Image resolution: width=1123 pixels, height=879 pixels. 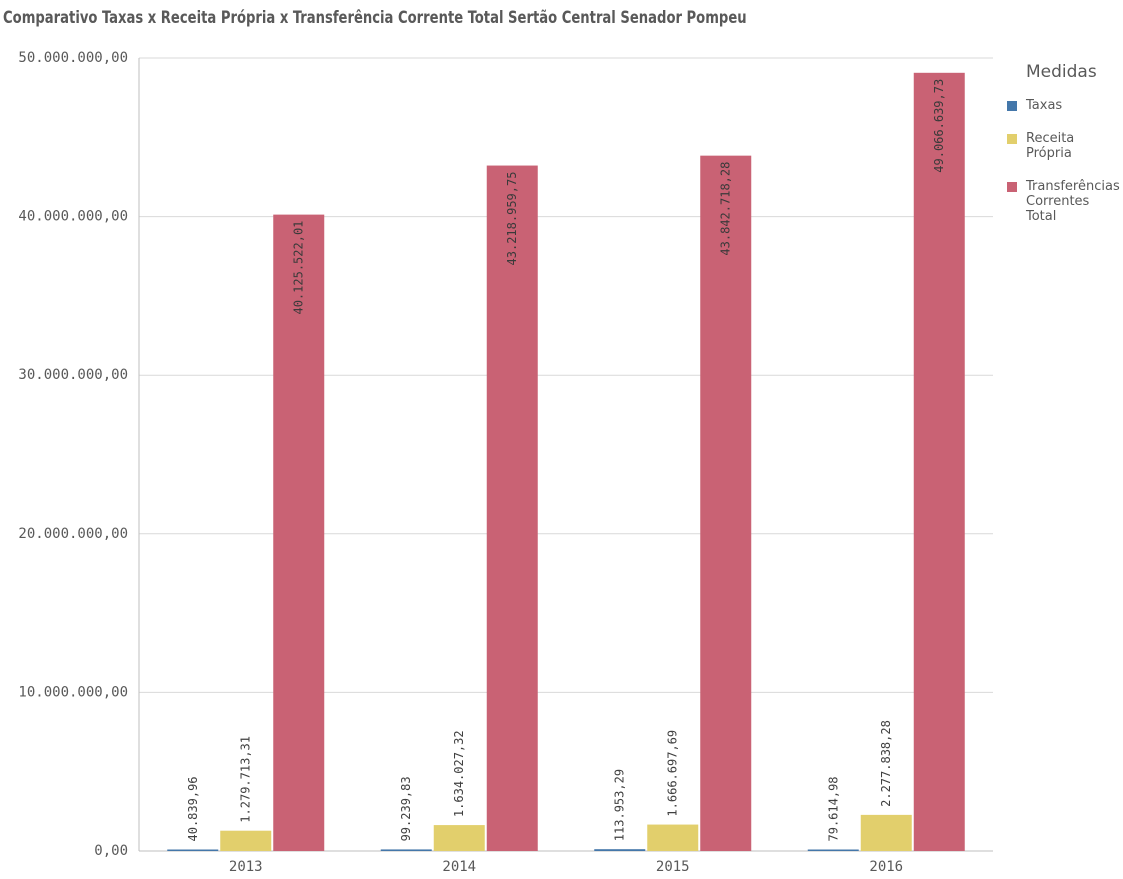 I want to click on legend-label-taxas: Taxas, so click(x=1044, y=105).